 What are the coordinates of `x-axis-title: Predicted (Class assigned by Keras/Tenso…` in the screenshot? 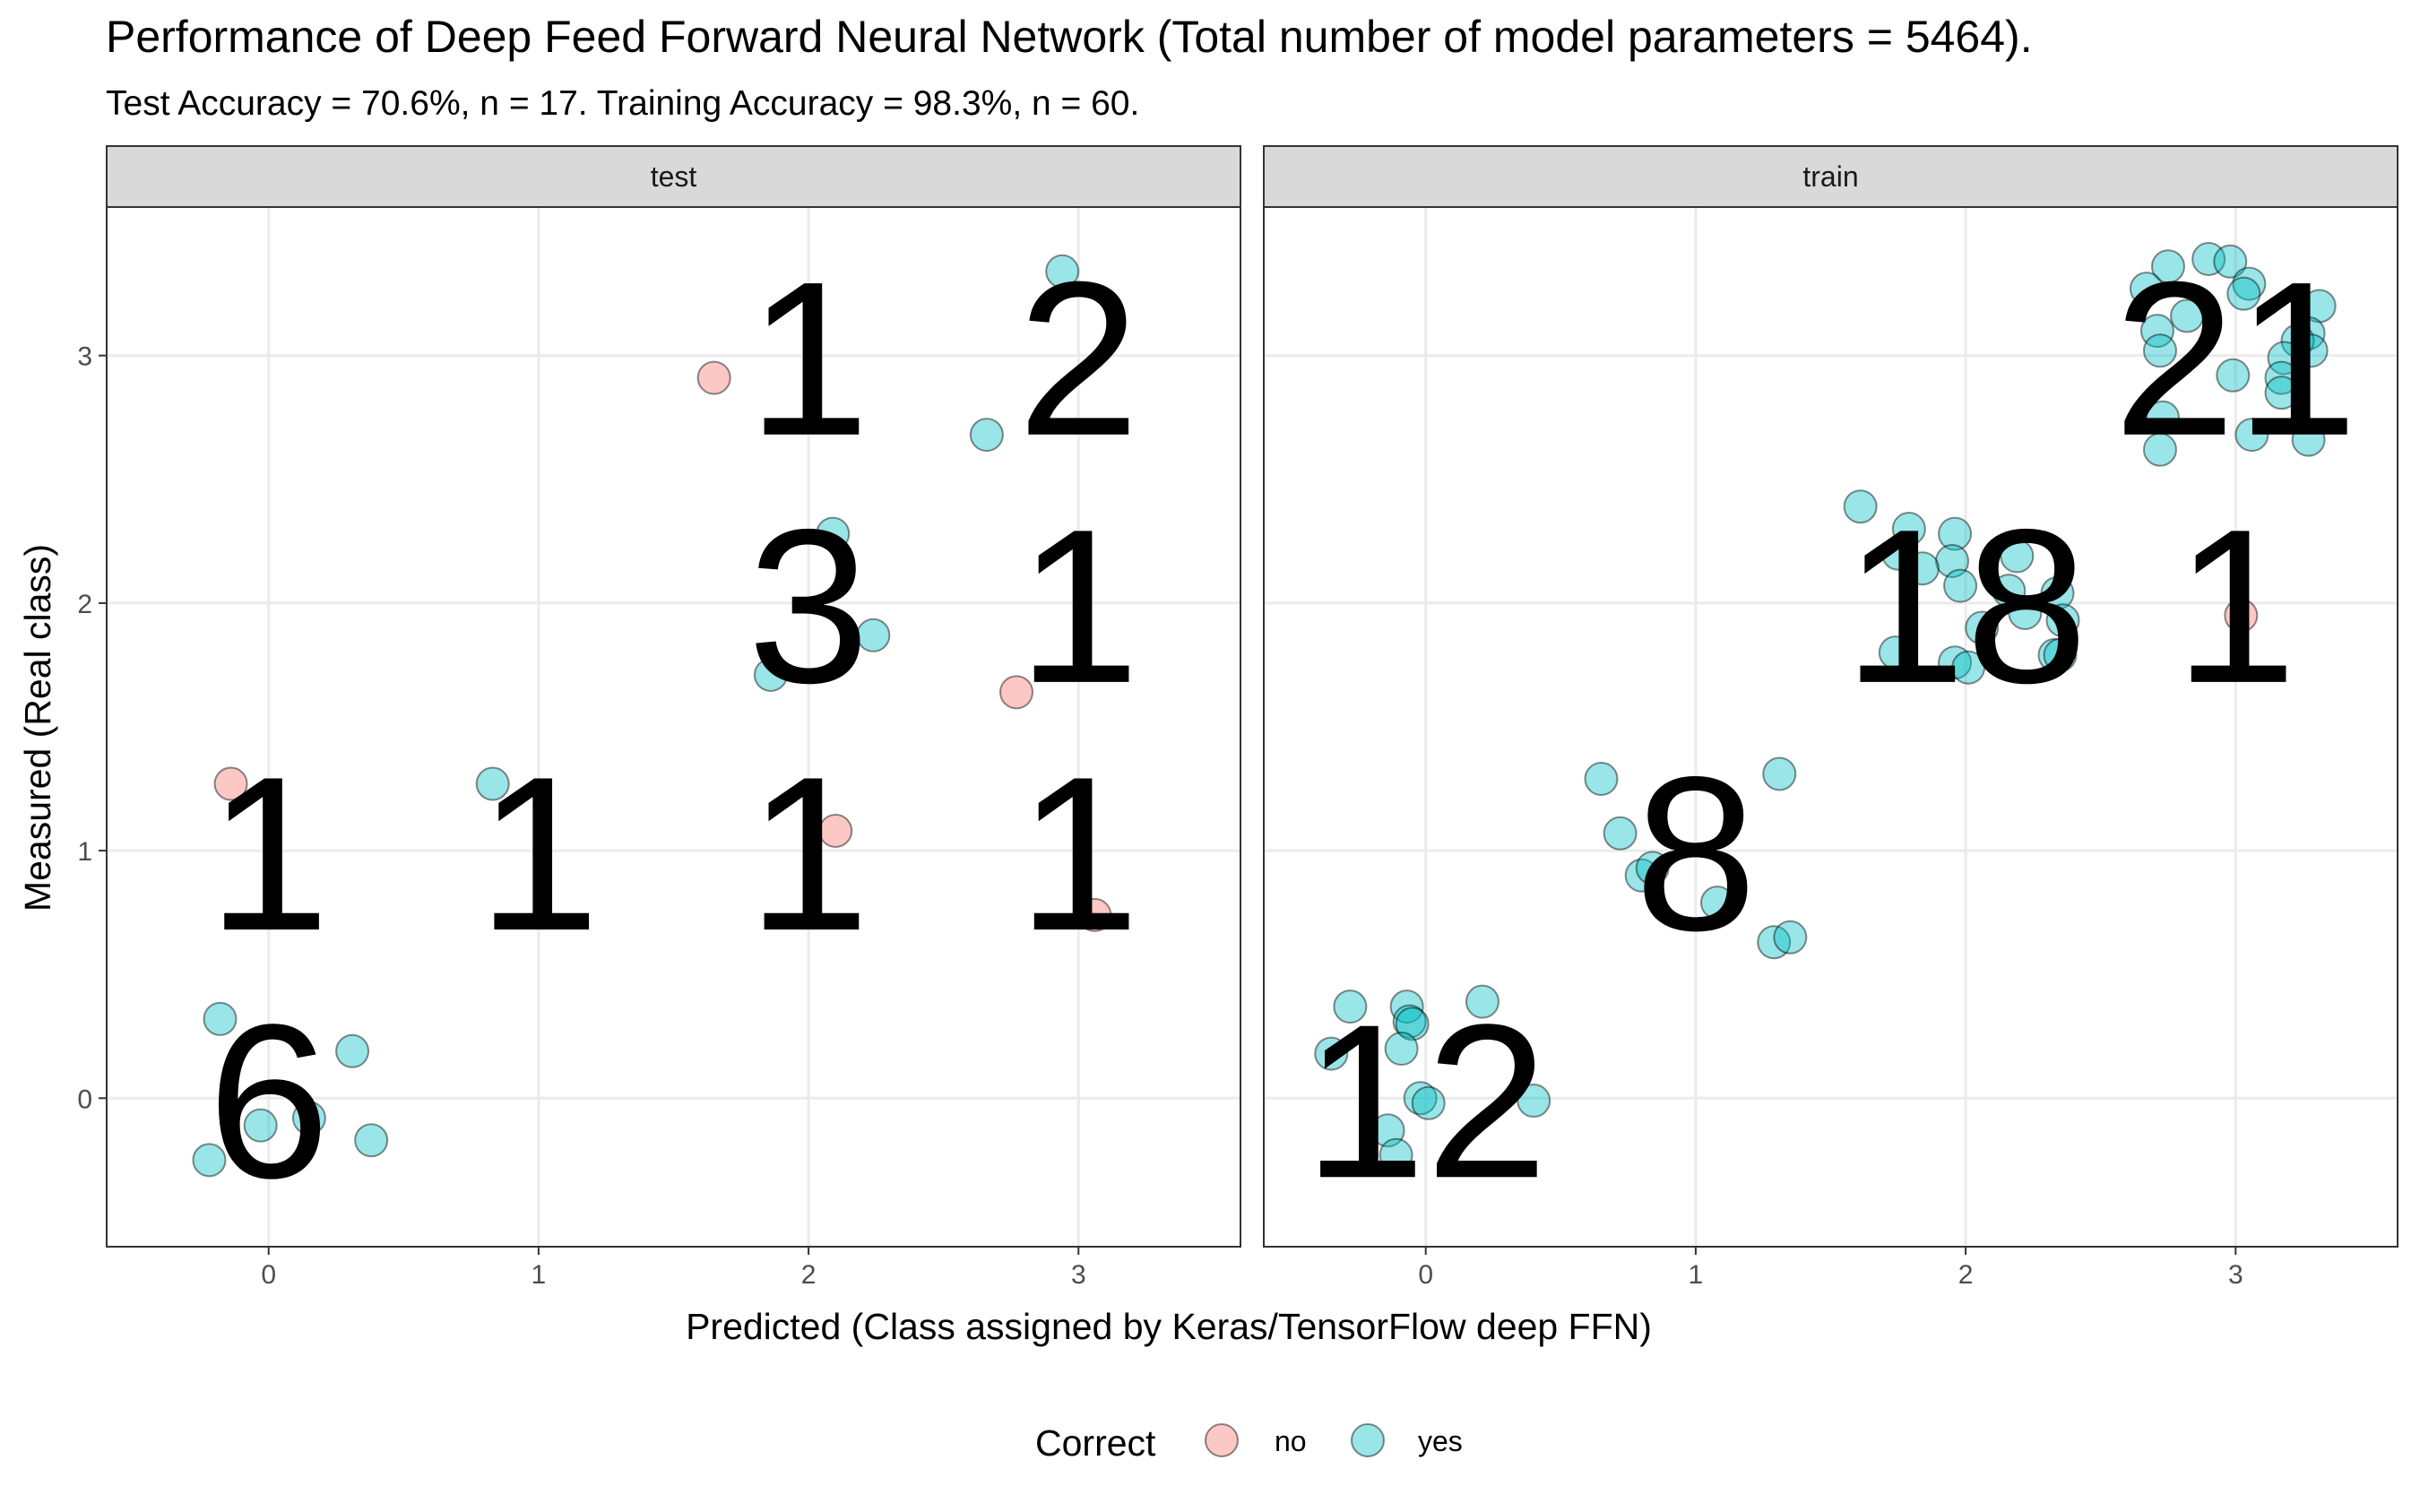 It's located at (1169, 1326).